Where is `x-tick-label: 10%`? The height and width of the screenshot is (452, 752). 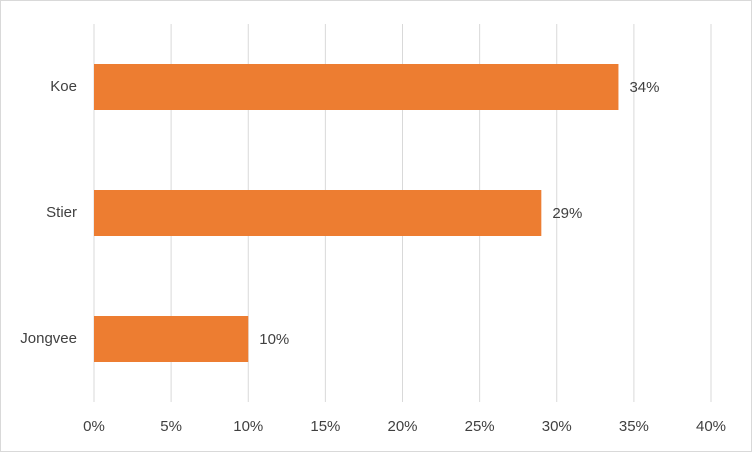
x-tick-label: 10% is located at coordinates (248, 426).